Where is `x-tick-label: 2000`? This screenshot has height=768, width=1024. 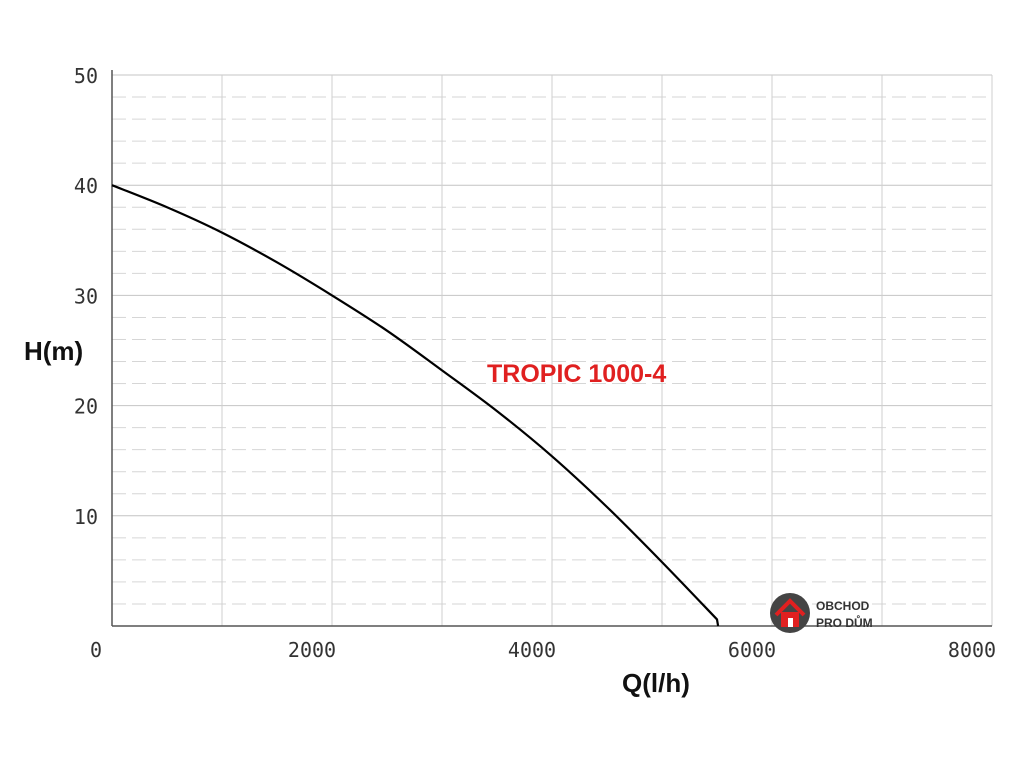
x-tick-label: 2000 is located at coordinates (312, 650).